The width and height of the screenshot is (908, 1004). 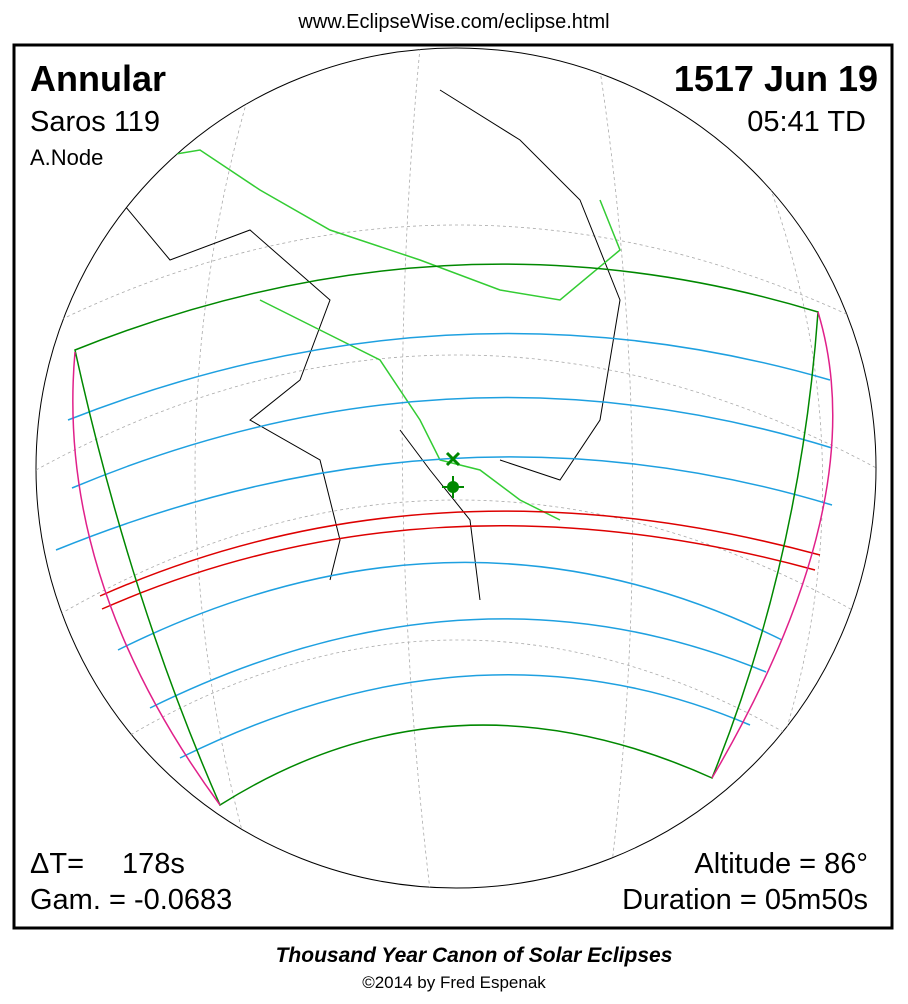 What do you see at coordinates (453, 487) in the screenshot?
I see `greatest-eclipse-cross` at bounding box center [453, 487].